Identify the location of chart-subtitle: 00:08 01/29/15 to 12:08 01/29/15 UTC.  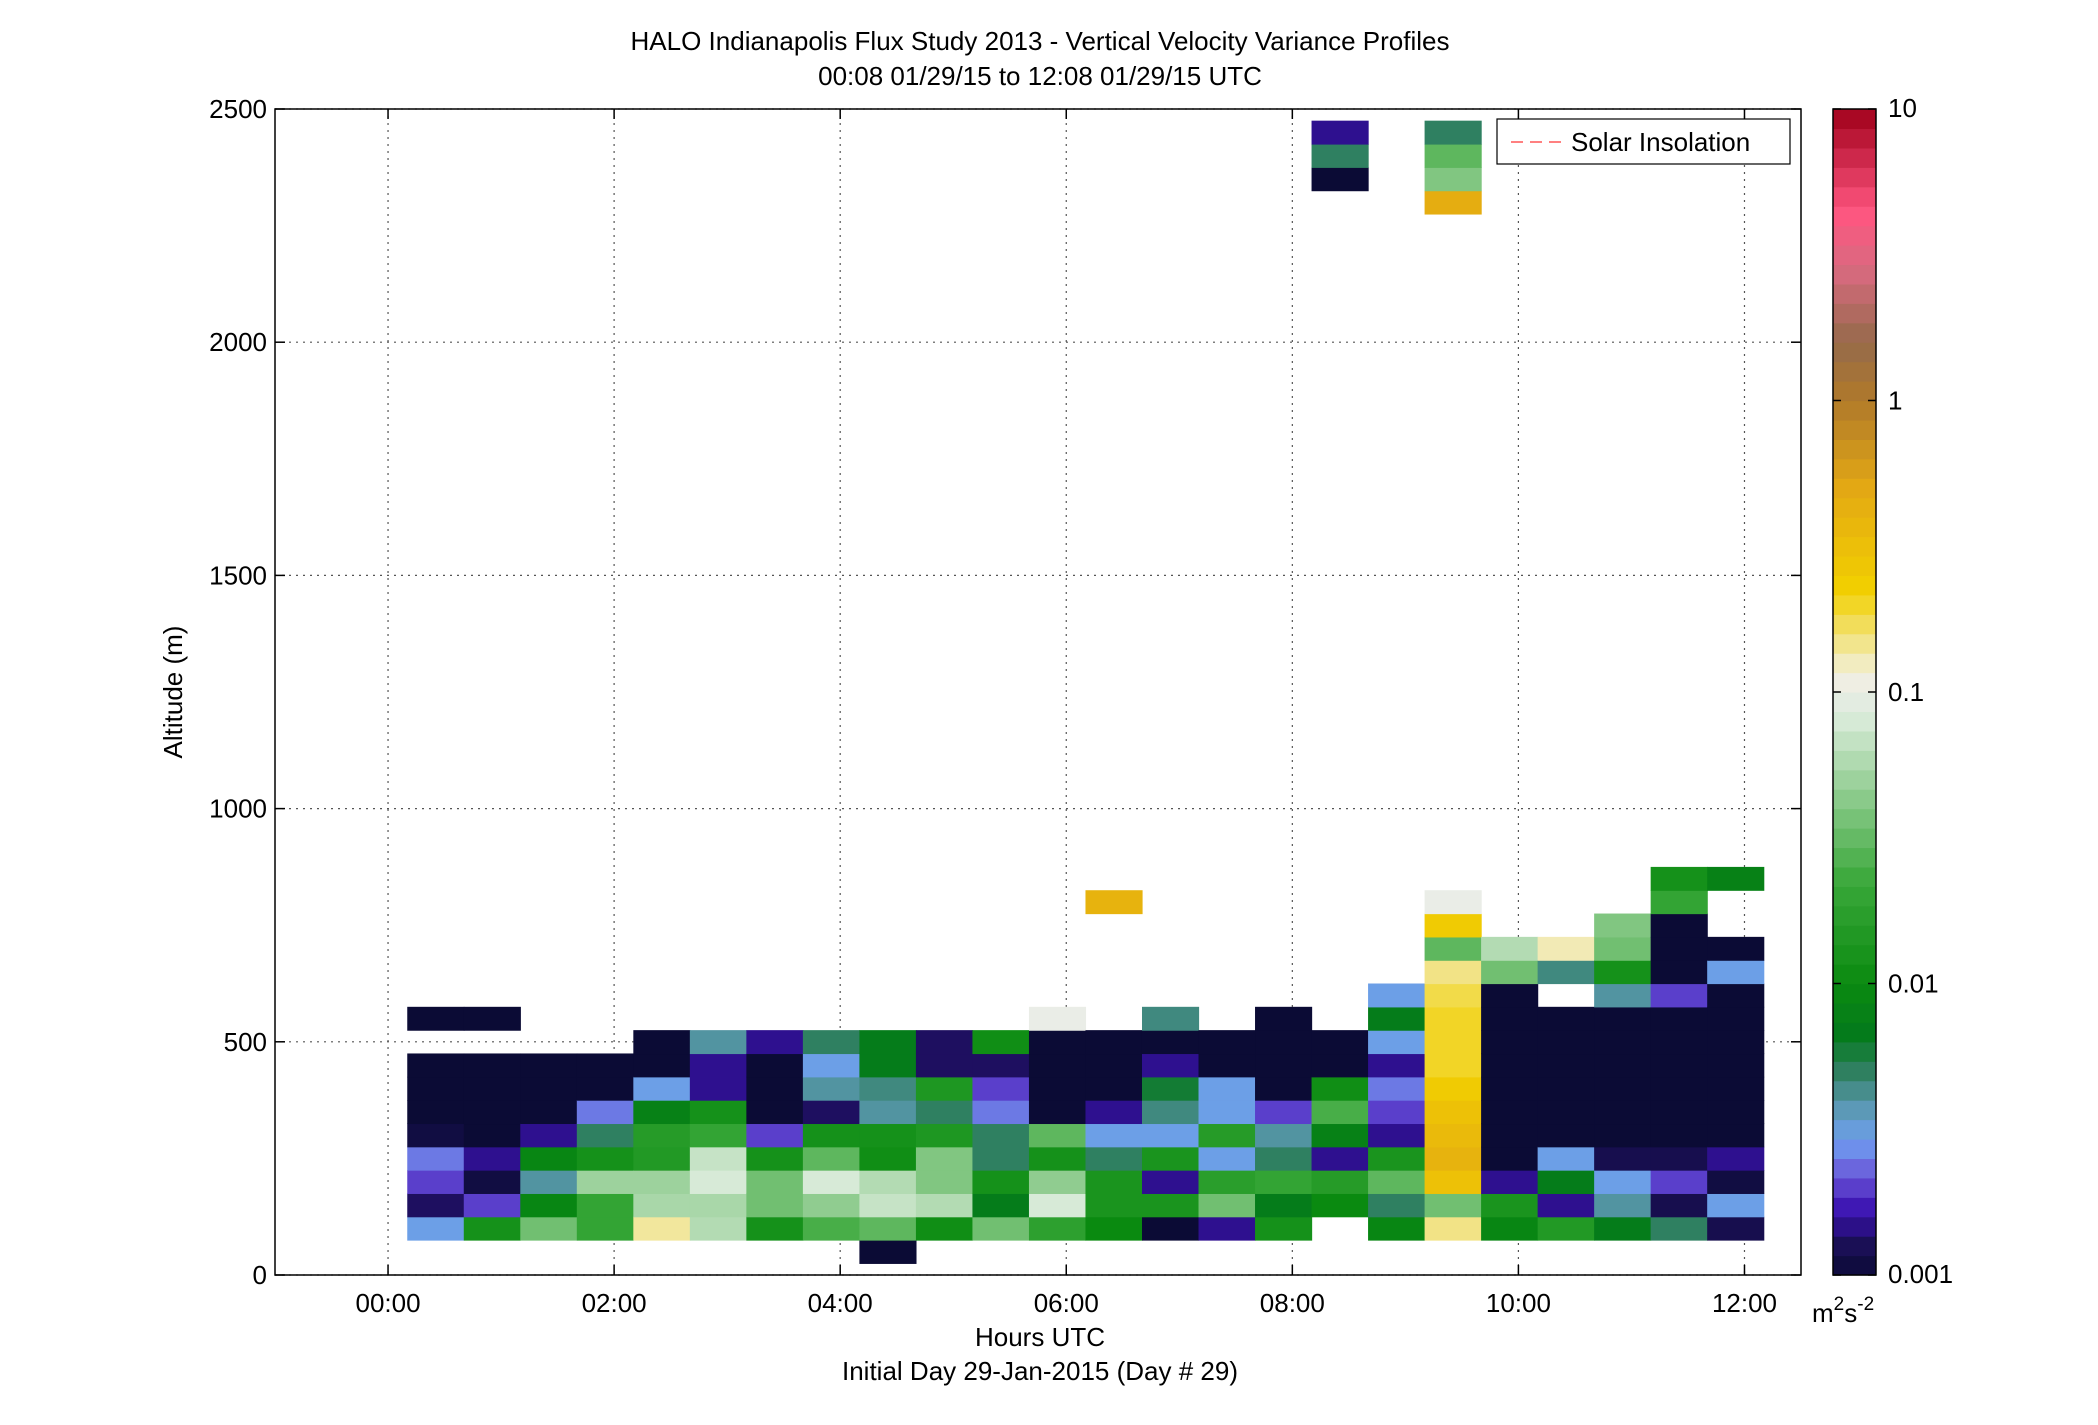
(1040, 76).